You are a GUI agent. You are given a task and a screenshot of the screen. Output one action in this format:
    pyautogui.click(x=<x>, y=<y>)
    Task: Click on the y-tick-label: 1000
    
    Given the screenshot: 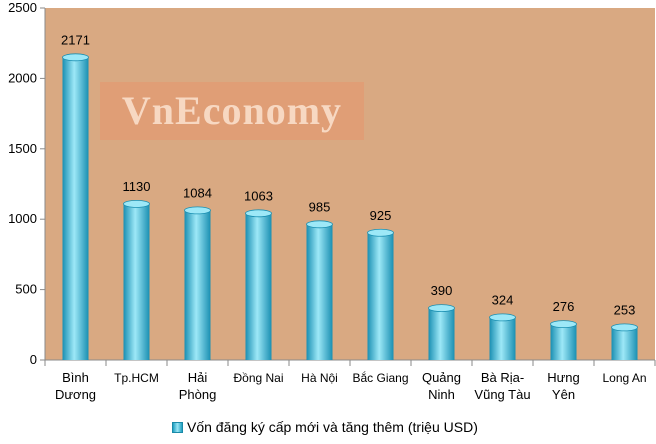 What is the action you would take?
    pyautogui.click(x=22, y=218)
    